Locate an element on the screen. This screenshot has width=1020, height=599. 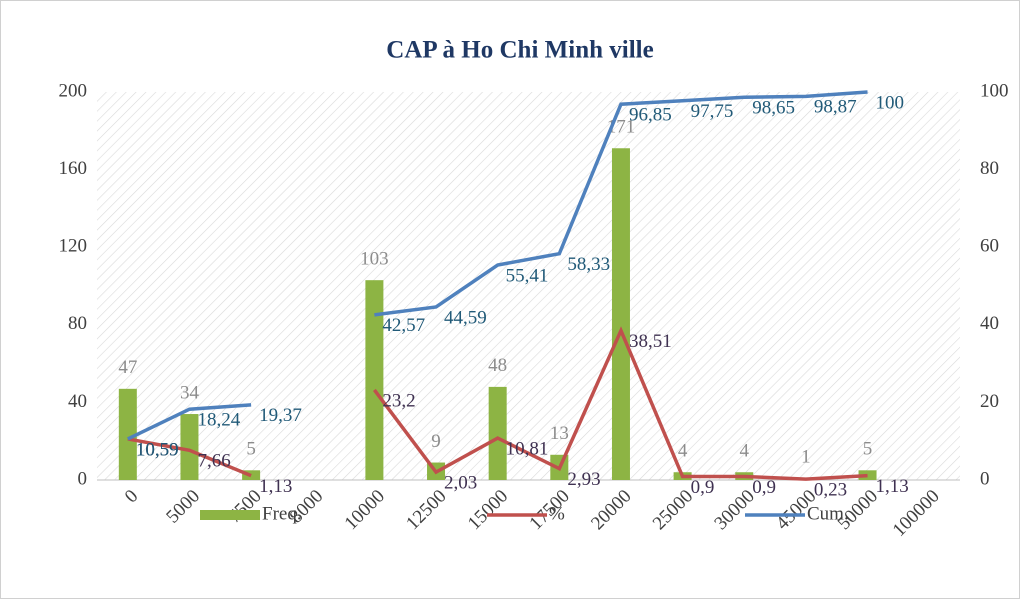
bar-label: 9 is located at coordinates (436, 441).